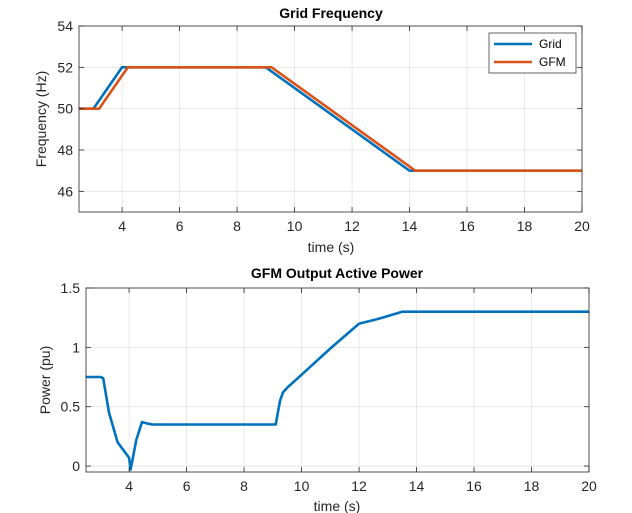 This screenshot has width=632, height=513. Describe the element at coordinates (65, 150) in the screenshot. I see `y-tick-label: 48` at that location.